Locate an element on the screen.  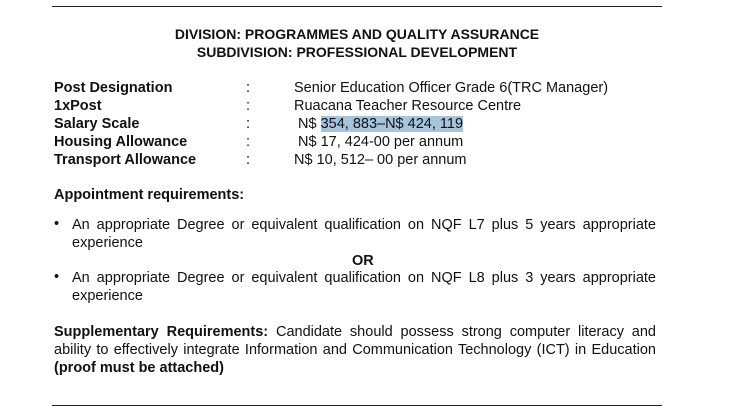
detail-value: N$ 17, 424-00 per annum is located at coordinates (381, 142).